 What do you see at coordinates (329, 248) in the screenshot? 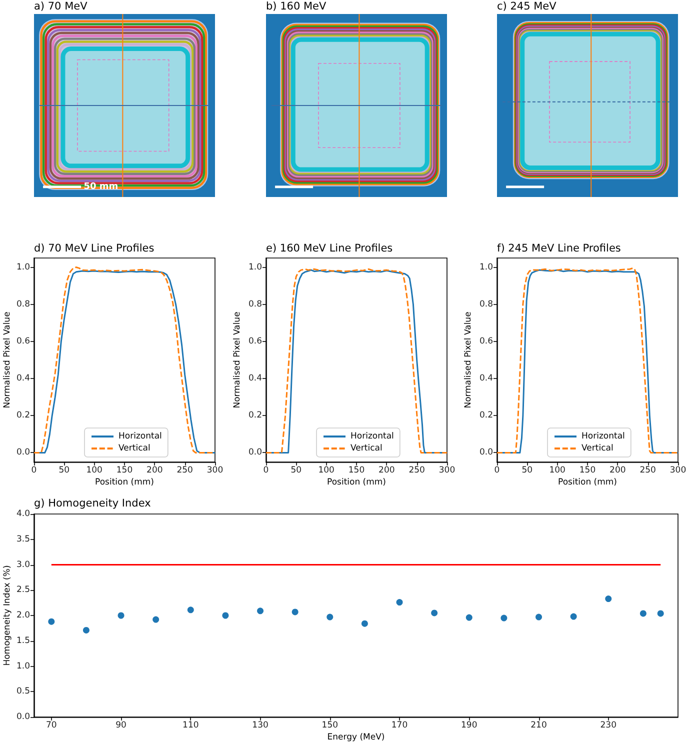
I see `chart-title: e) 160 MeV Line Profiles` at bounding box center [329, 248].